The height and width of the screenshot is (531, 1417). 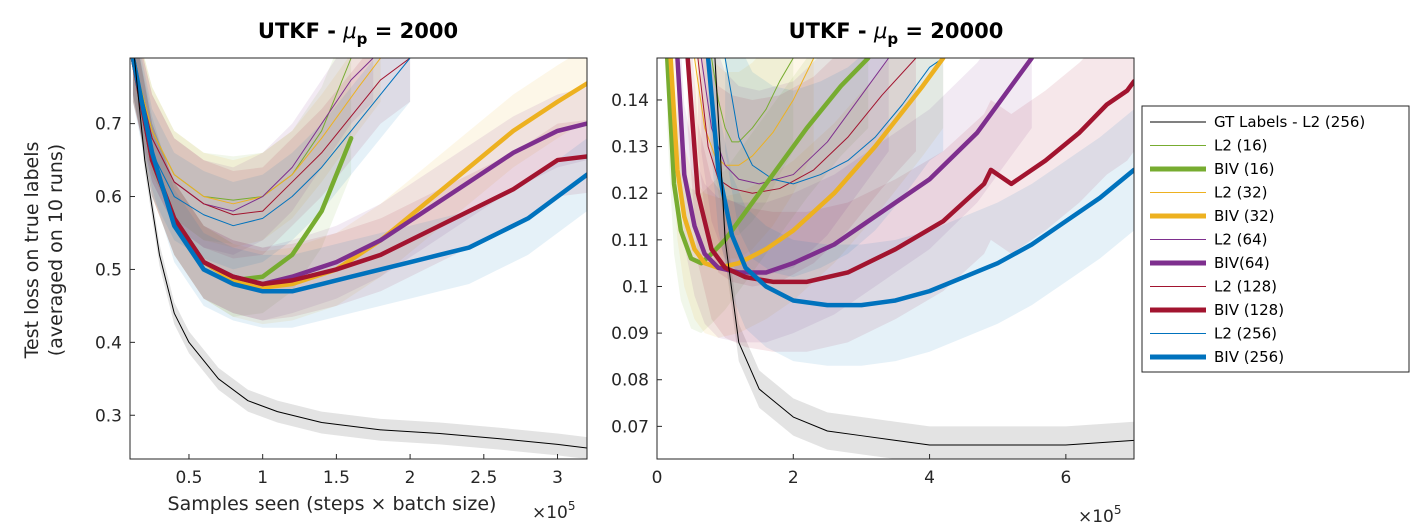 I want to click on right-y-tick-label: 0.08, so click(x=630, y=381).